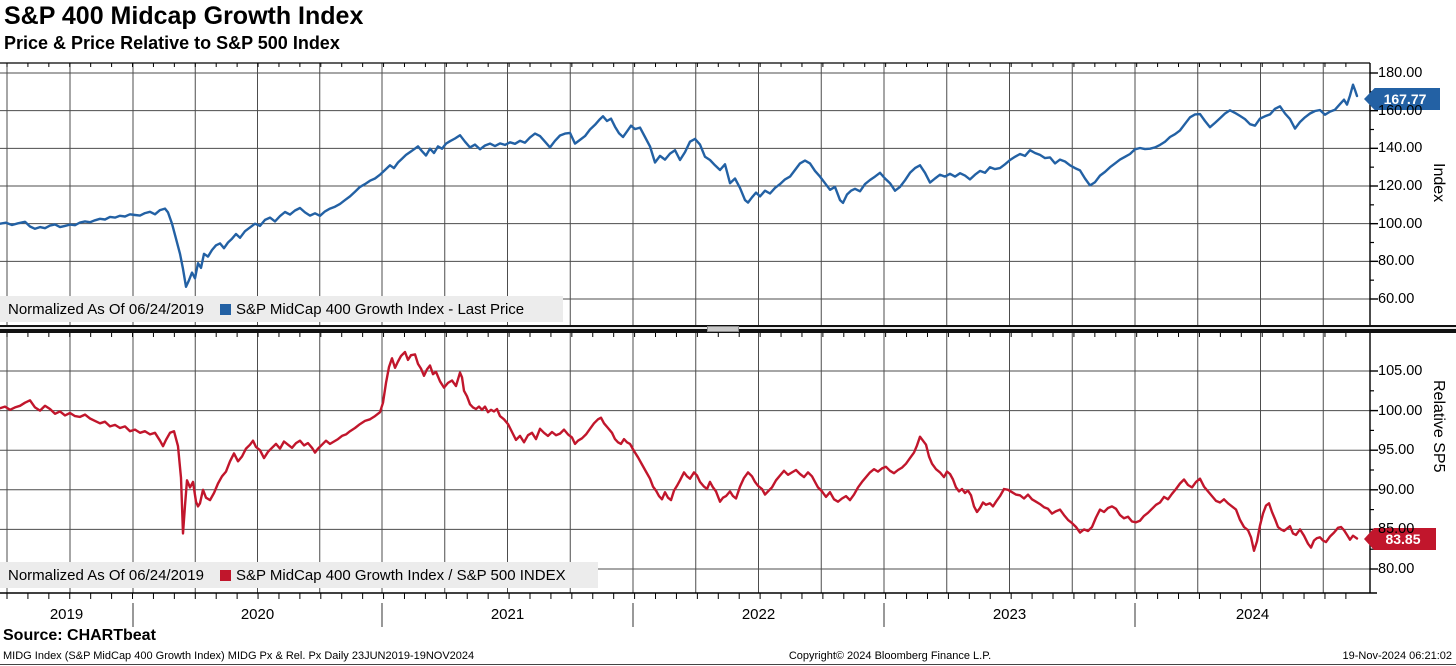 Image resolution: width=1456 pixels, height=666 pixels. What do you see at coordinates (1400, 73) in the screenshot?
I see `top-axis-tick-label: 180.00` at bounding box center [1400, 73].